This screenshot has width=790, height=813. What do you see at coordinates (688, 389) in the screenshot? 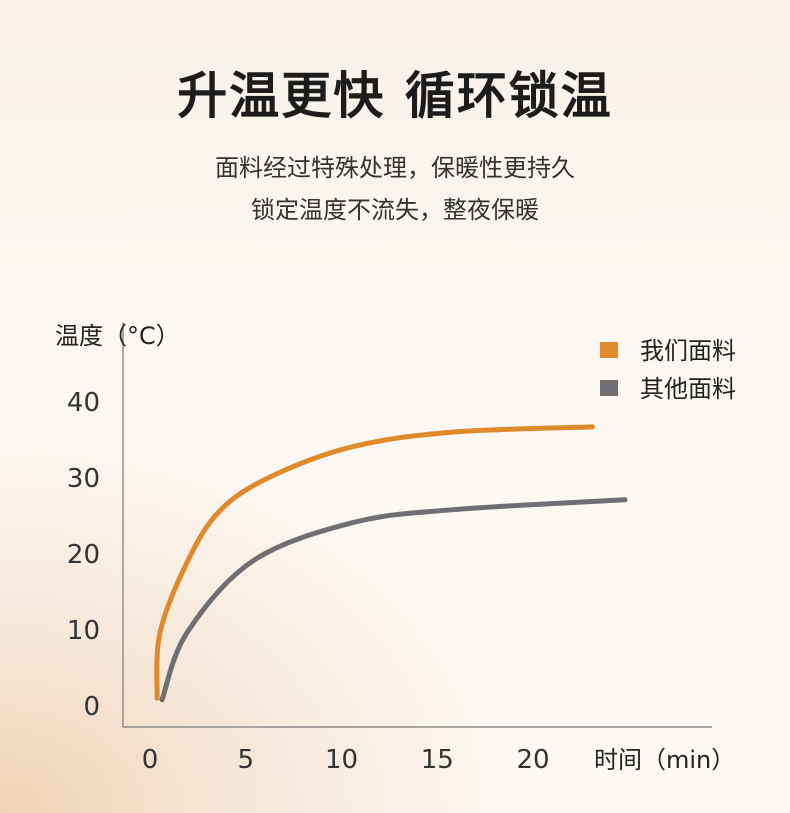
I see `legend-label: 其他面料` at bounding box center [688, 389].